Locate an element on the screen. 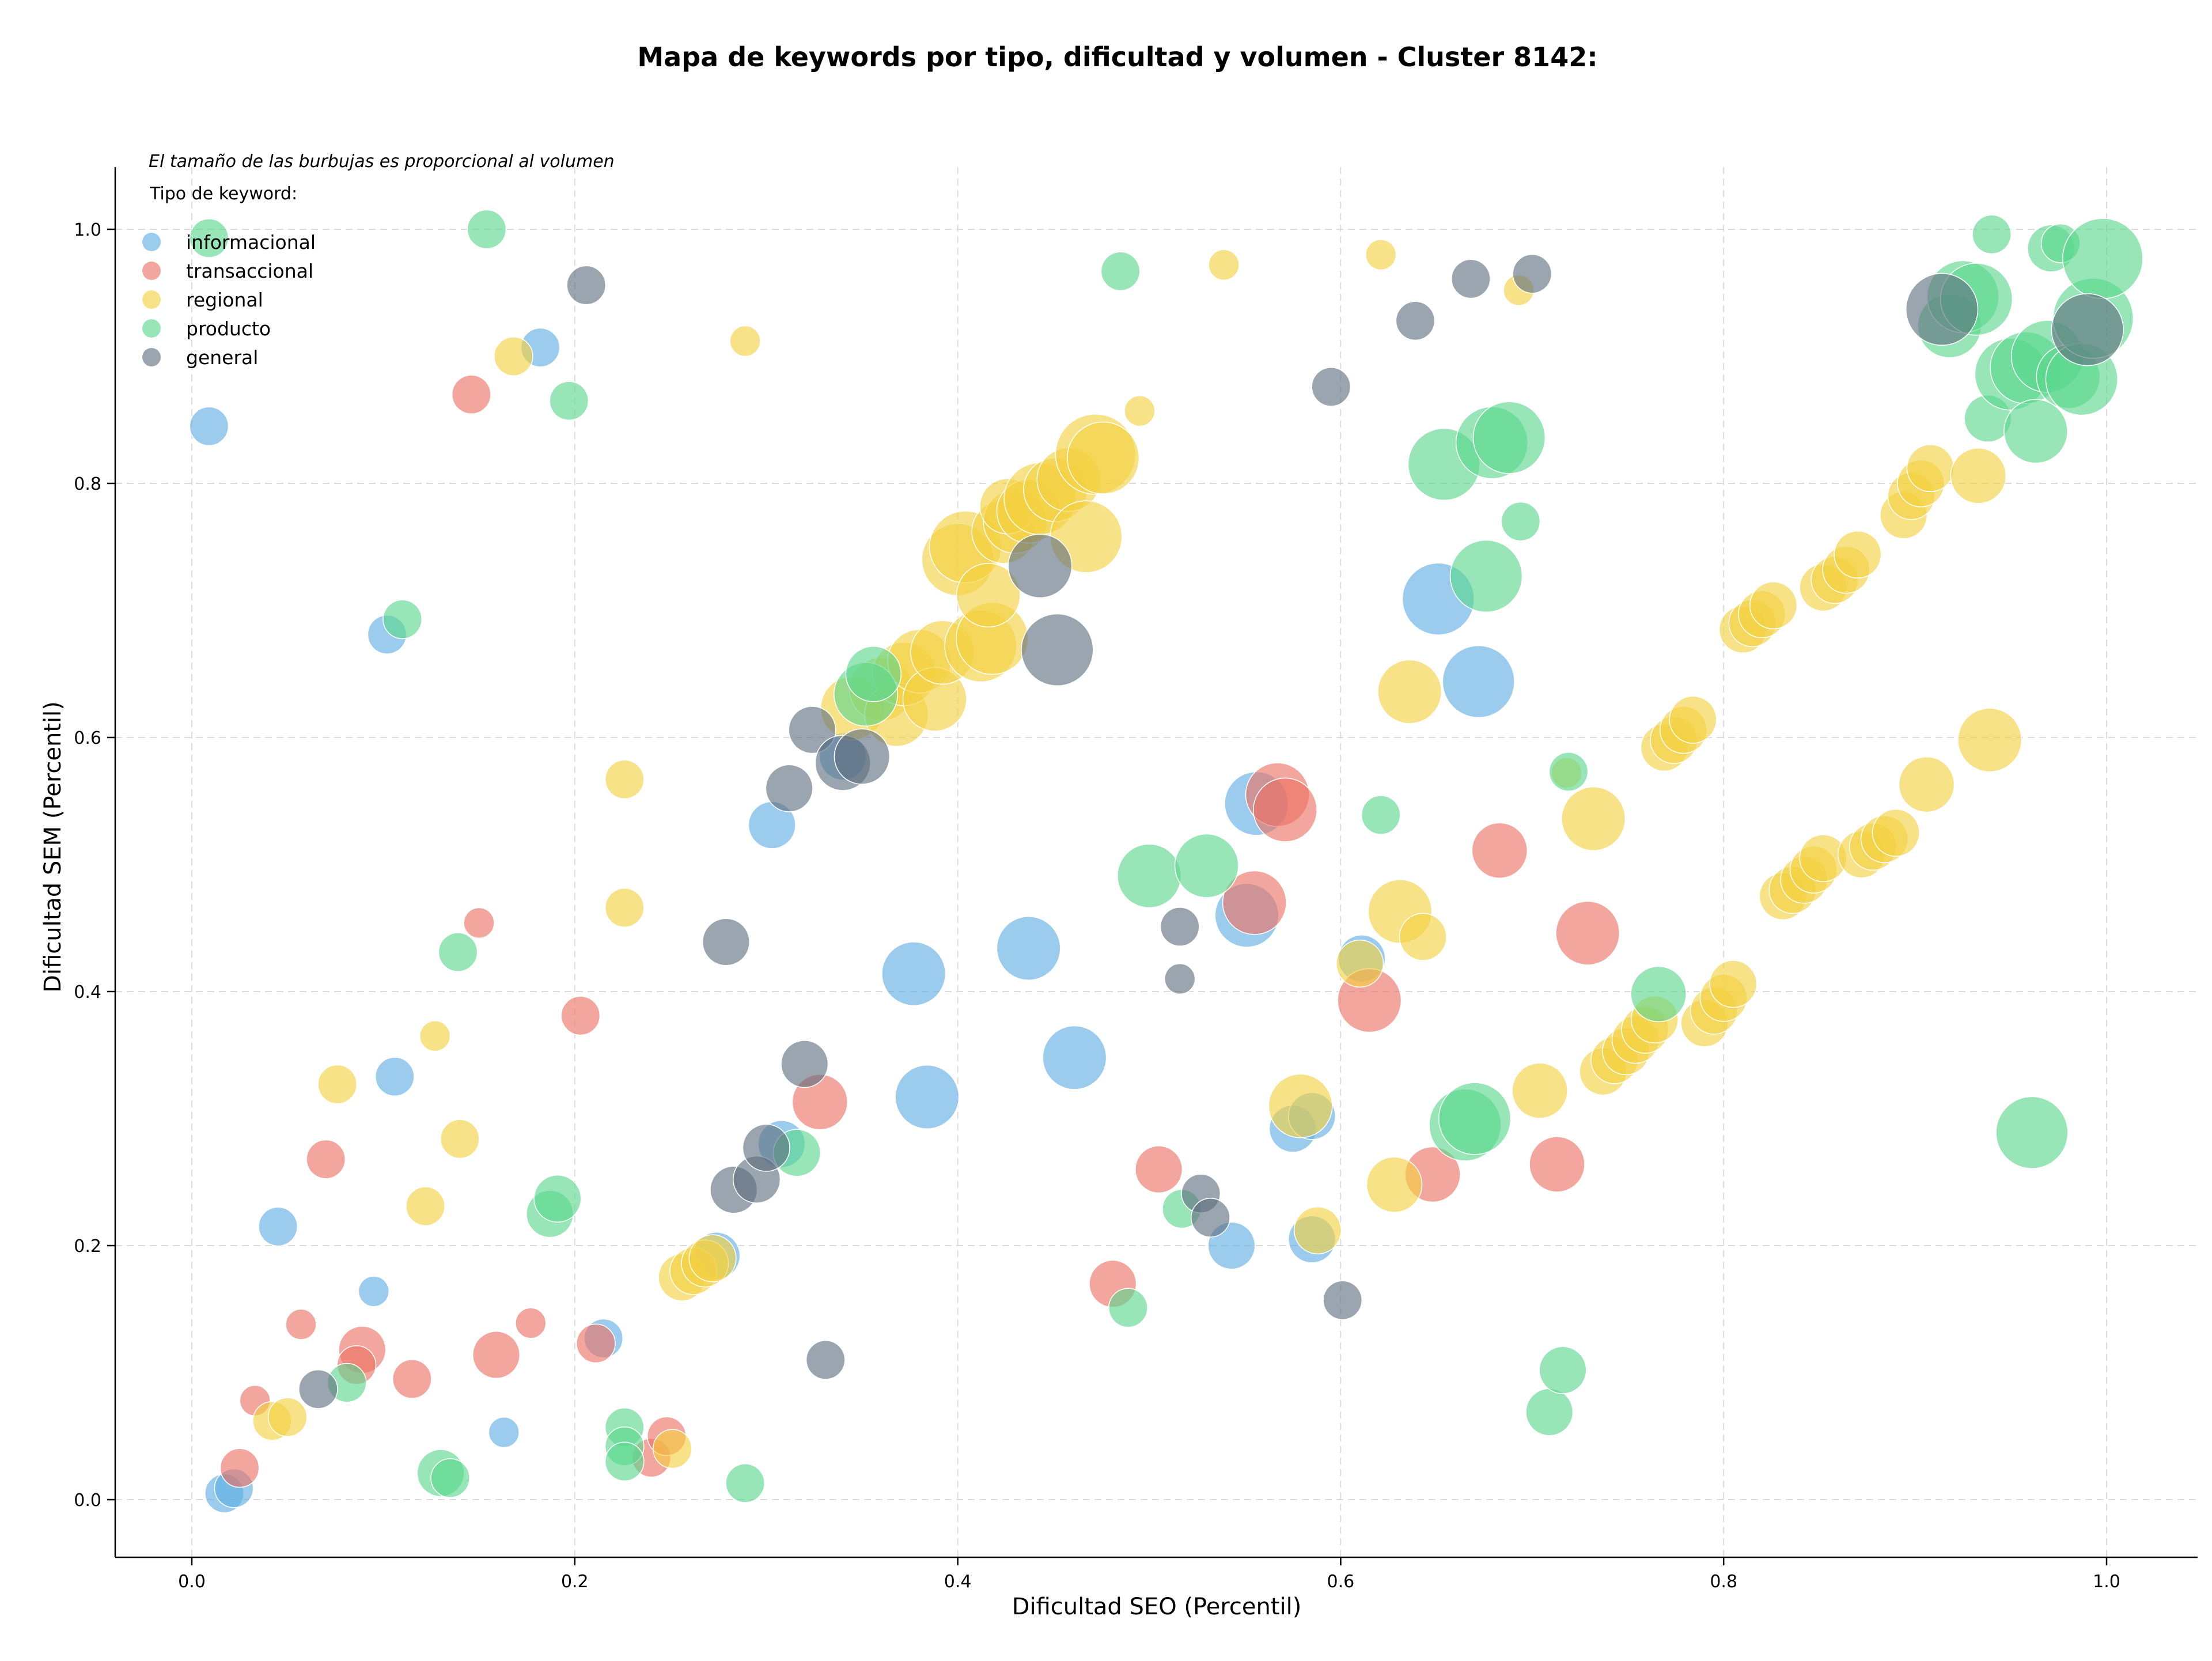 This screenshot has width=2212, height=1661. x-tick-label: 1.0 is located at coordinates (2106, 1582).